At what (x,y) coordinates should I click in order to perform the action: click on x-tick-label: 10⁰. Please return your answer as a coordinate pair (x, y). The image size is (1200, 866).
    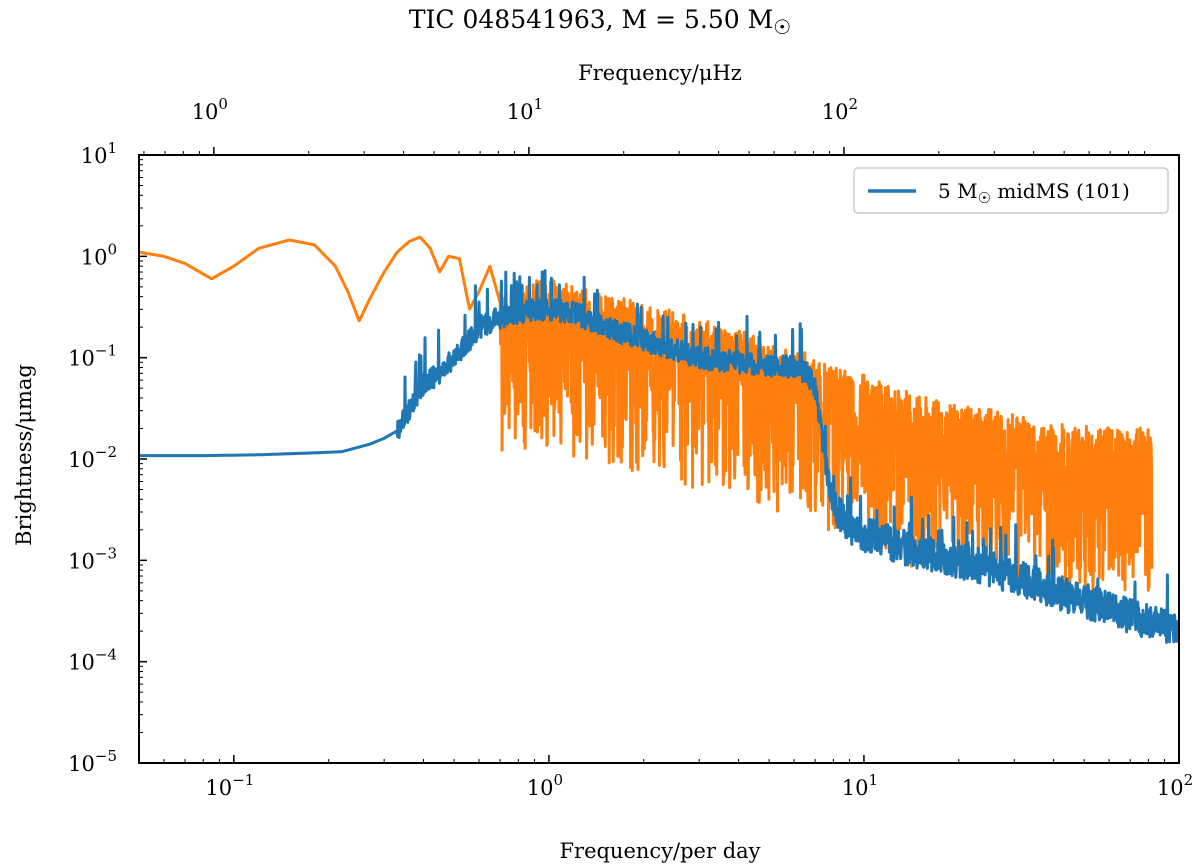
    Looking at the image, I should click on (545, 785).